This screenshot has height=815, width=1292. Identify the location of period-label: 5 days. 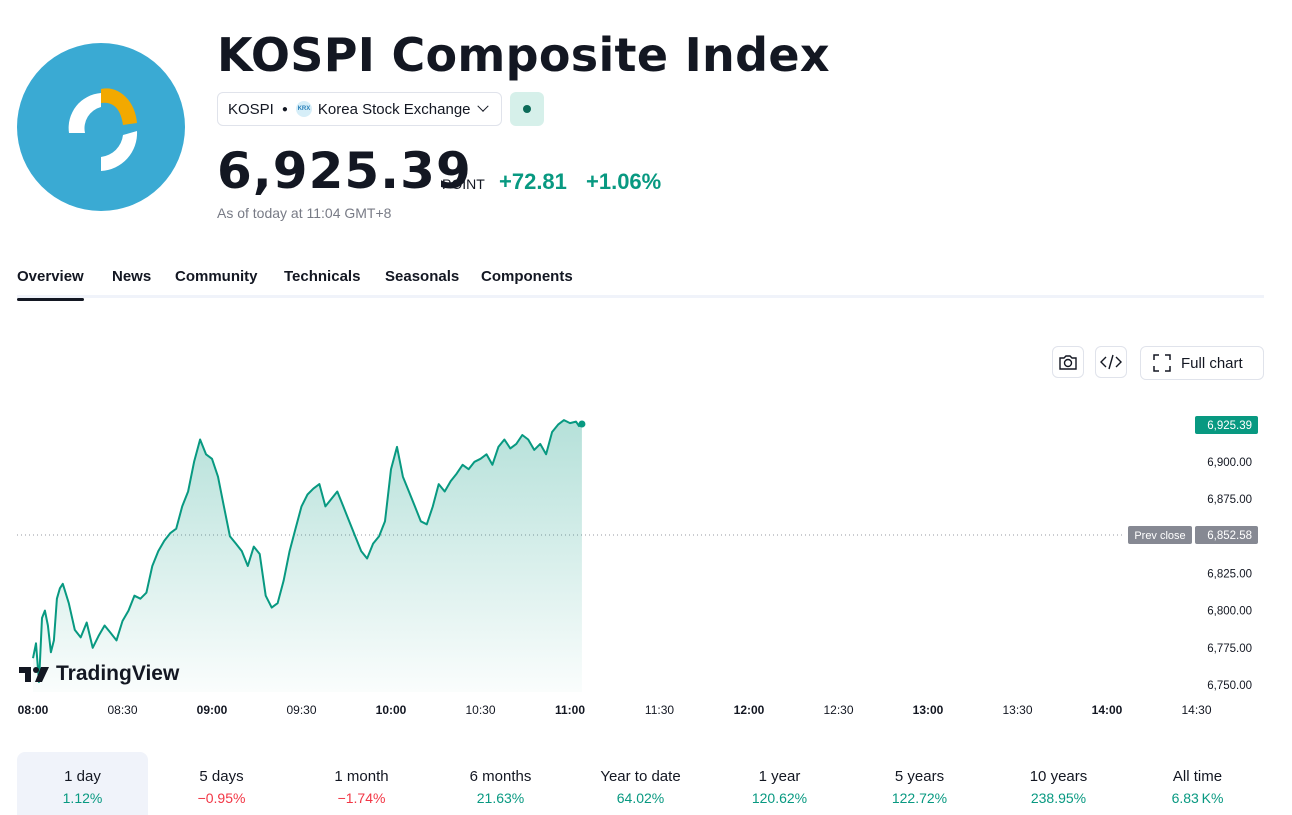
(221, 776).